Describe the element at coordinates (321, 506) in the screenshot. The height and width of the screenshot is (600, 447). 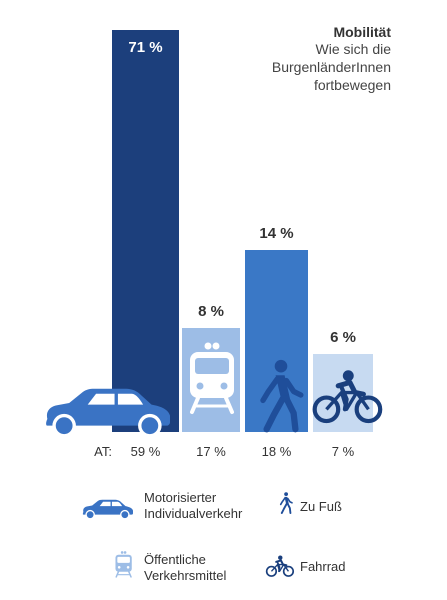
I see `legend-label: Zu Fuß` at that location.